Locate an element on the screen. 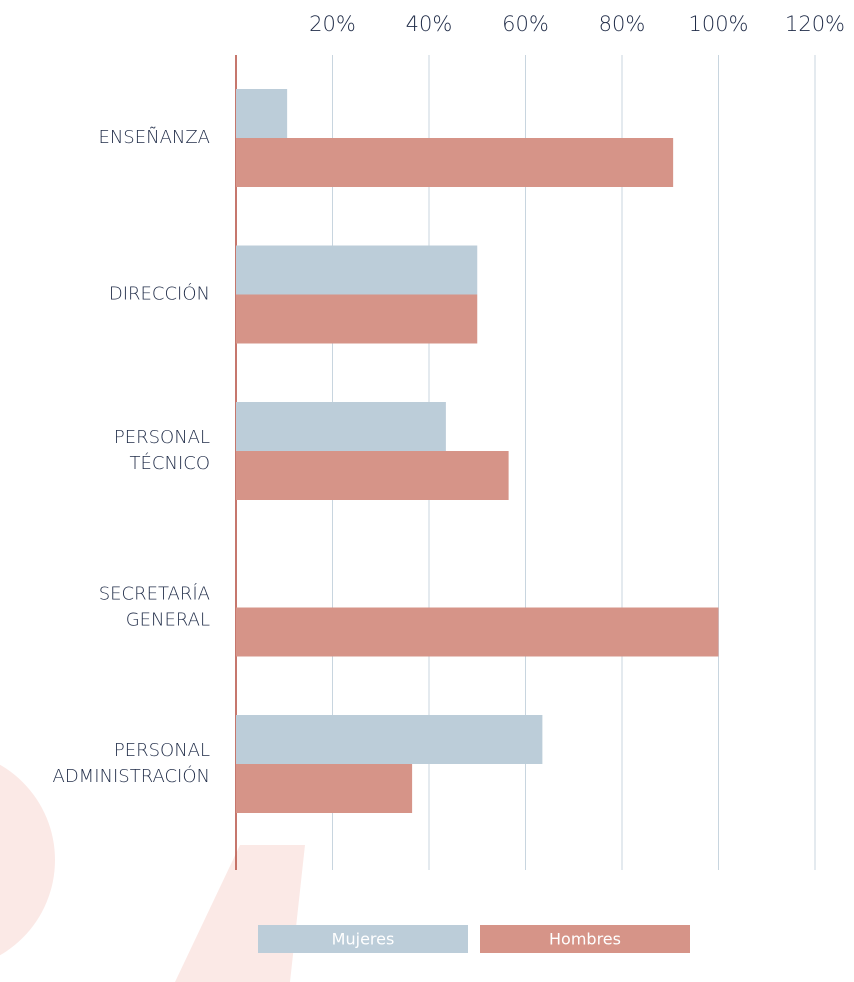  x-tick-label: 120% is located at coordinates (815, 24).